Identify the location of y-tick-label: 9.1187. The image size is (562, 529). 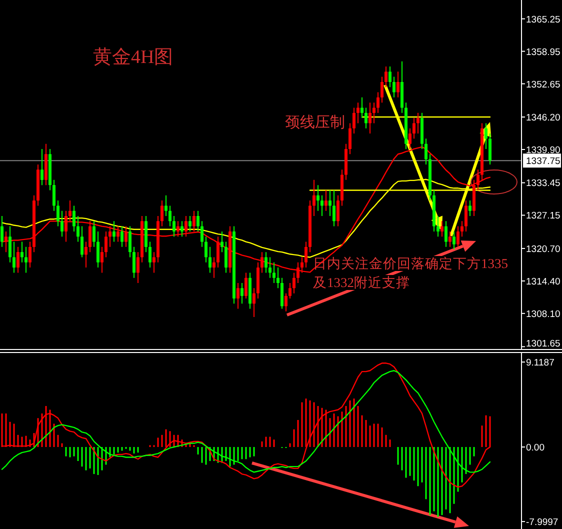
(540, 363).